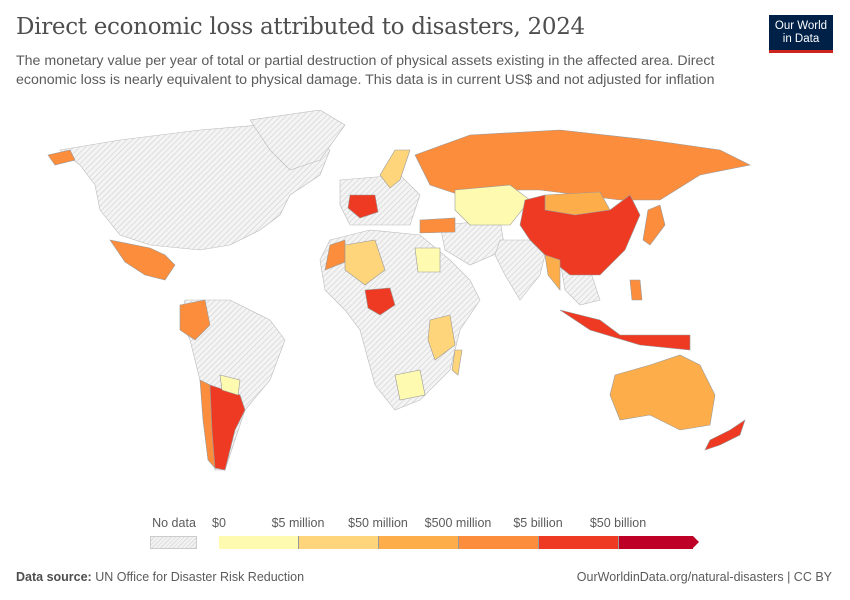  What do you see at coordinates (142, 260) in the screenshot?
I see `country-mexico` at bounding box center [142, 260].